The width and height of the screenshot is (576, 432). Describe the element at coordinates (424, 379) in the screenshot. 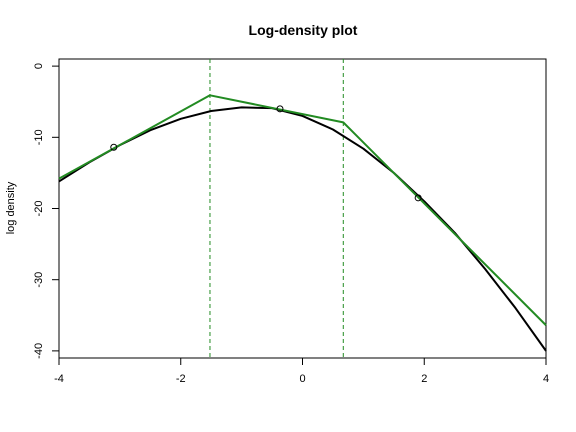

I see `x-tick-label: 2` at that location.